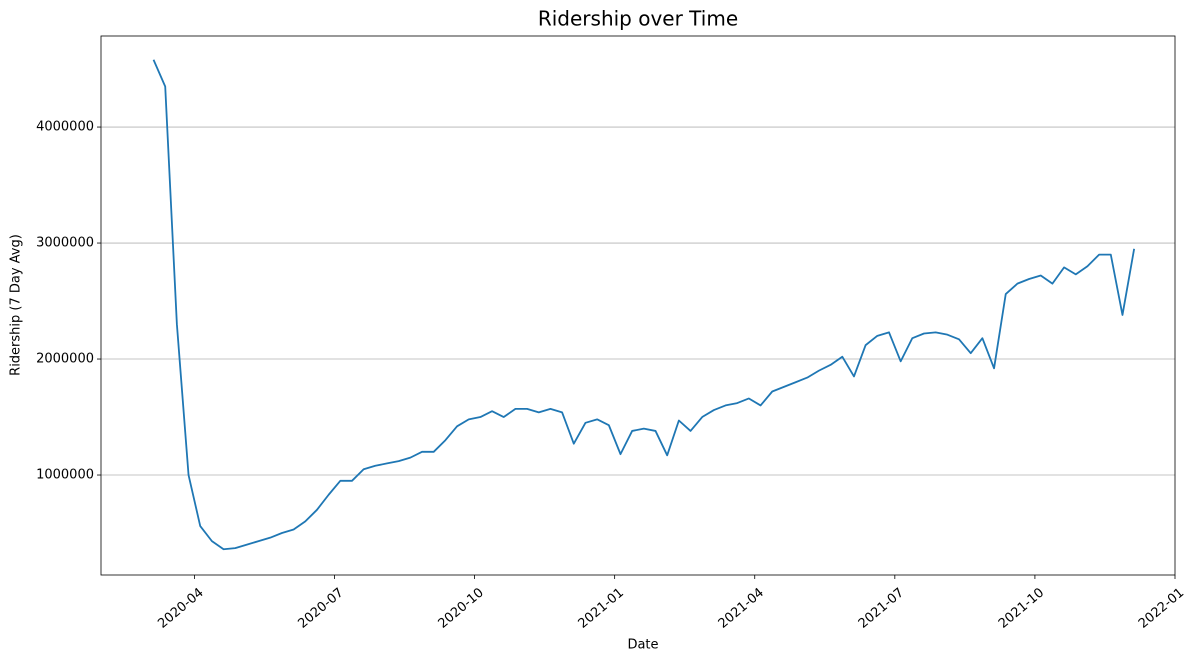 This screenshot has height=662, width=1196. I want to click on x-tick-label: 2020-10, so click(461, 608).